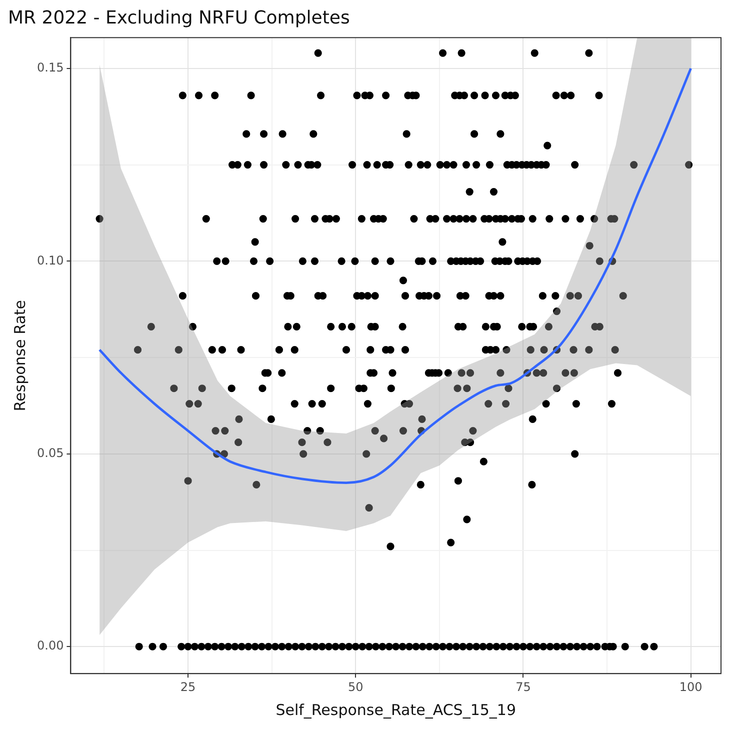 Image resolution: width=739 pixels, height=730 pixels. What do you see at coordinates (356, 687) in the screenshot?
I see `x-tick-label: 50` at bounding box center [356, 687].